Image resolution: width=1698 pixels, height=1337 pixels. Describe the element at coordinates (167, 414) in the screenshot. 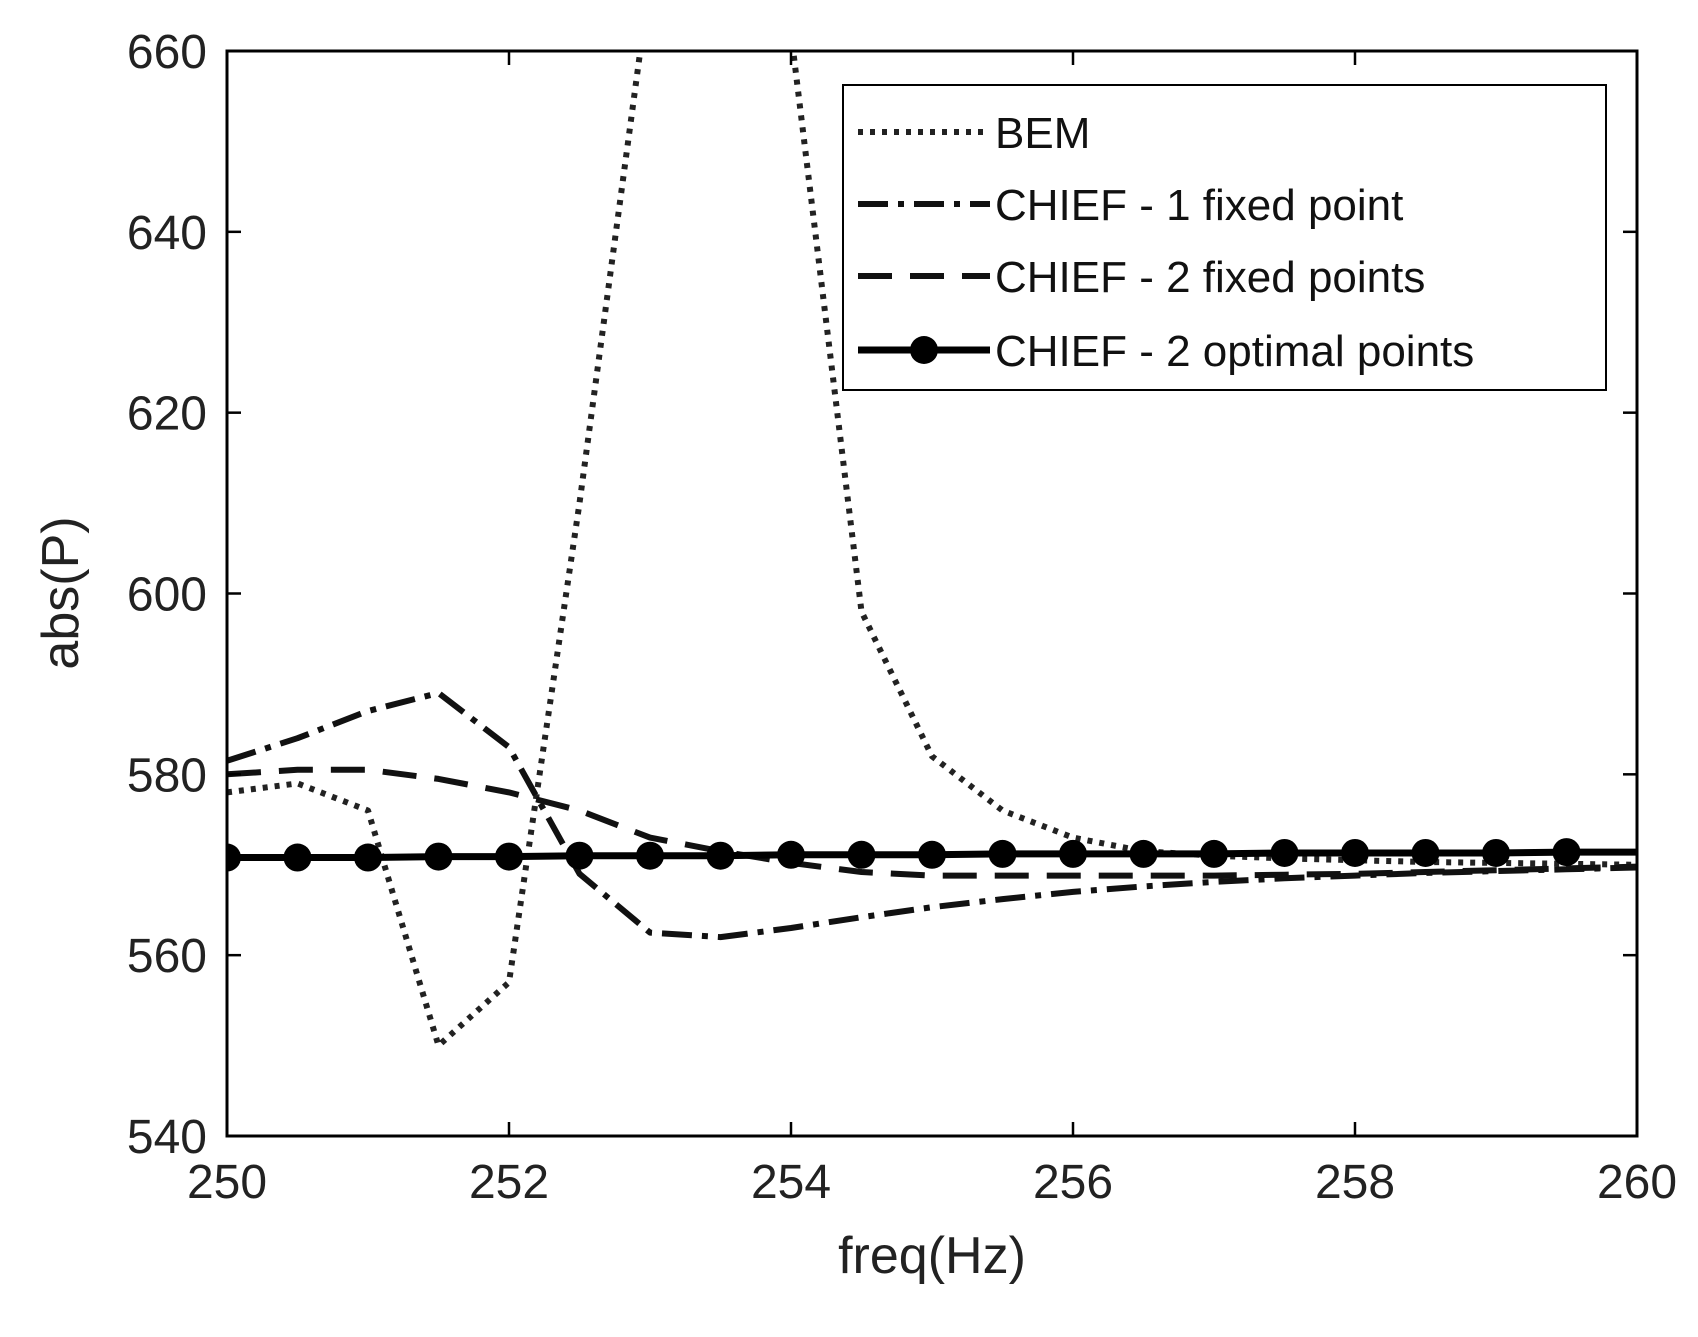

I see `y-tick-label: 620` at that location.